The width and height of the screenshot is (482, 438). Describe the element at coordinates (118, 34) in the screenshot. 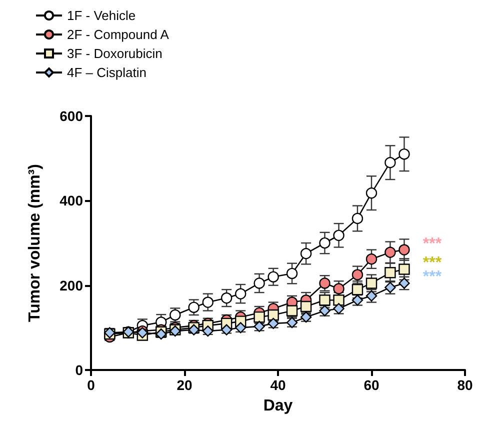

I see `legend-label: 2F - Compound A` at that location.